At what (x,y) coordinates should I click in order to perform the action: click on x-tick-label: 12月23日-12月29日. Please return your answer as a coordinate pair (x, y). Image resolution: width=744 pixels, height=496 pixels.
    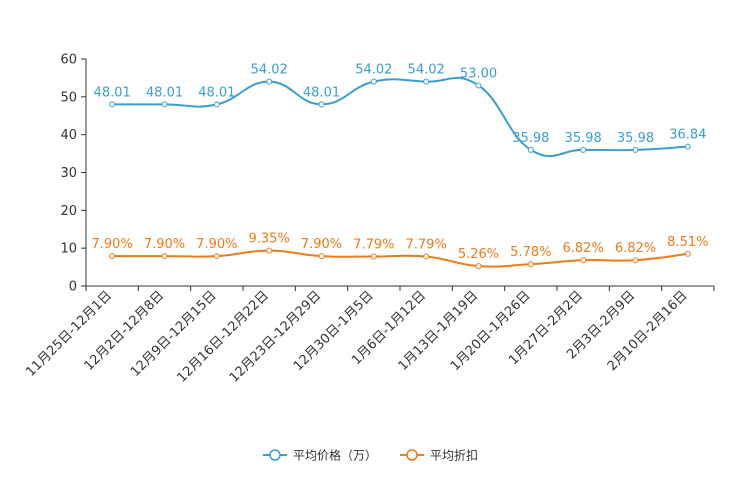
    Looking at the image, I should click on (275, 336).